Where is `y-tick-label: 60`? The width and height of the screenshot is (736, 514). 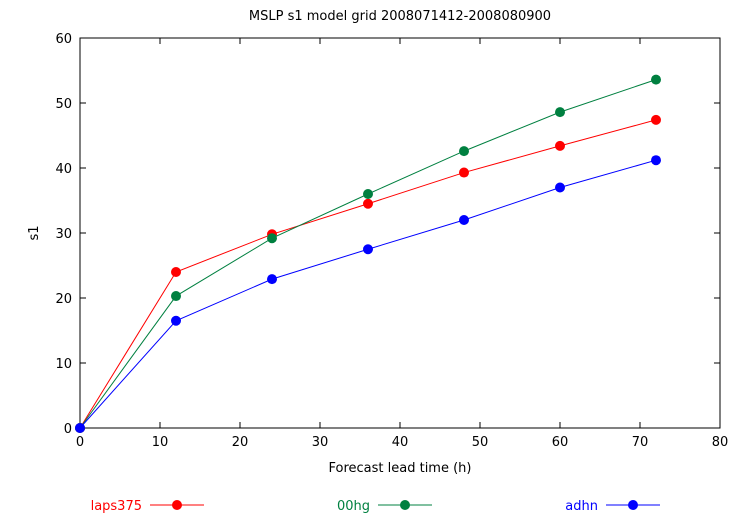
y-tick-label: 60 is located at coordinates (63, 39).